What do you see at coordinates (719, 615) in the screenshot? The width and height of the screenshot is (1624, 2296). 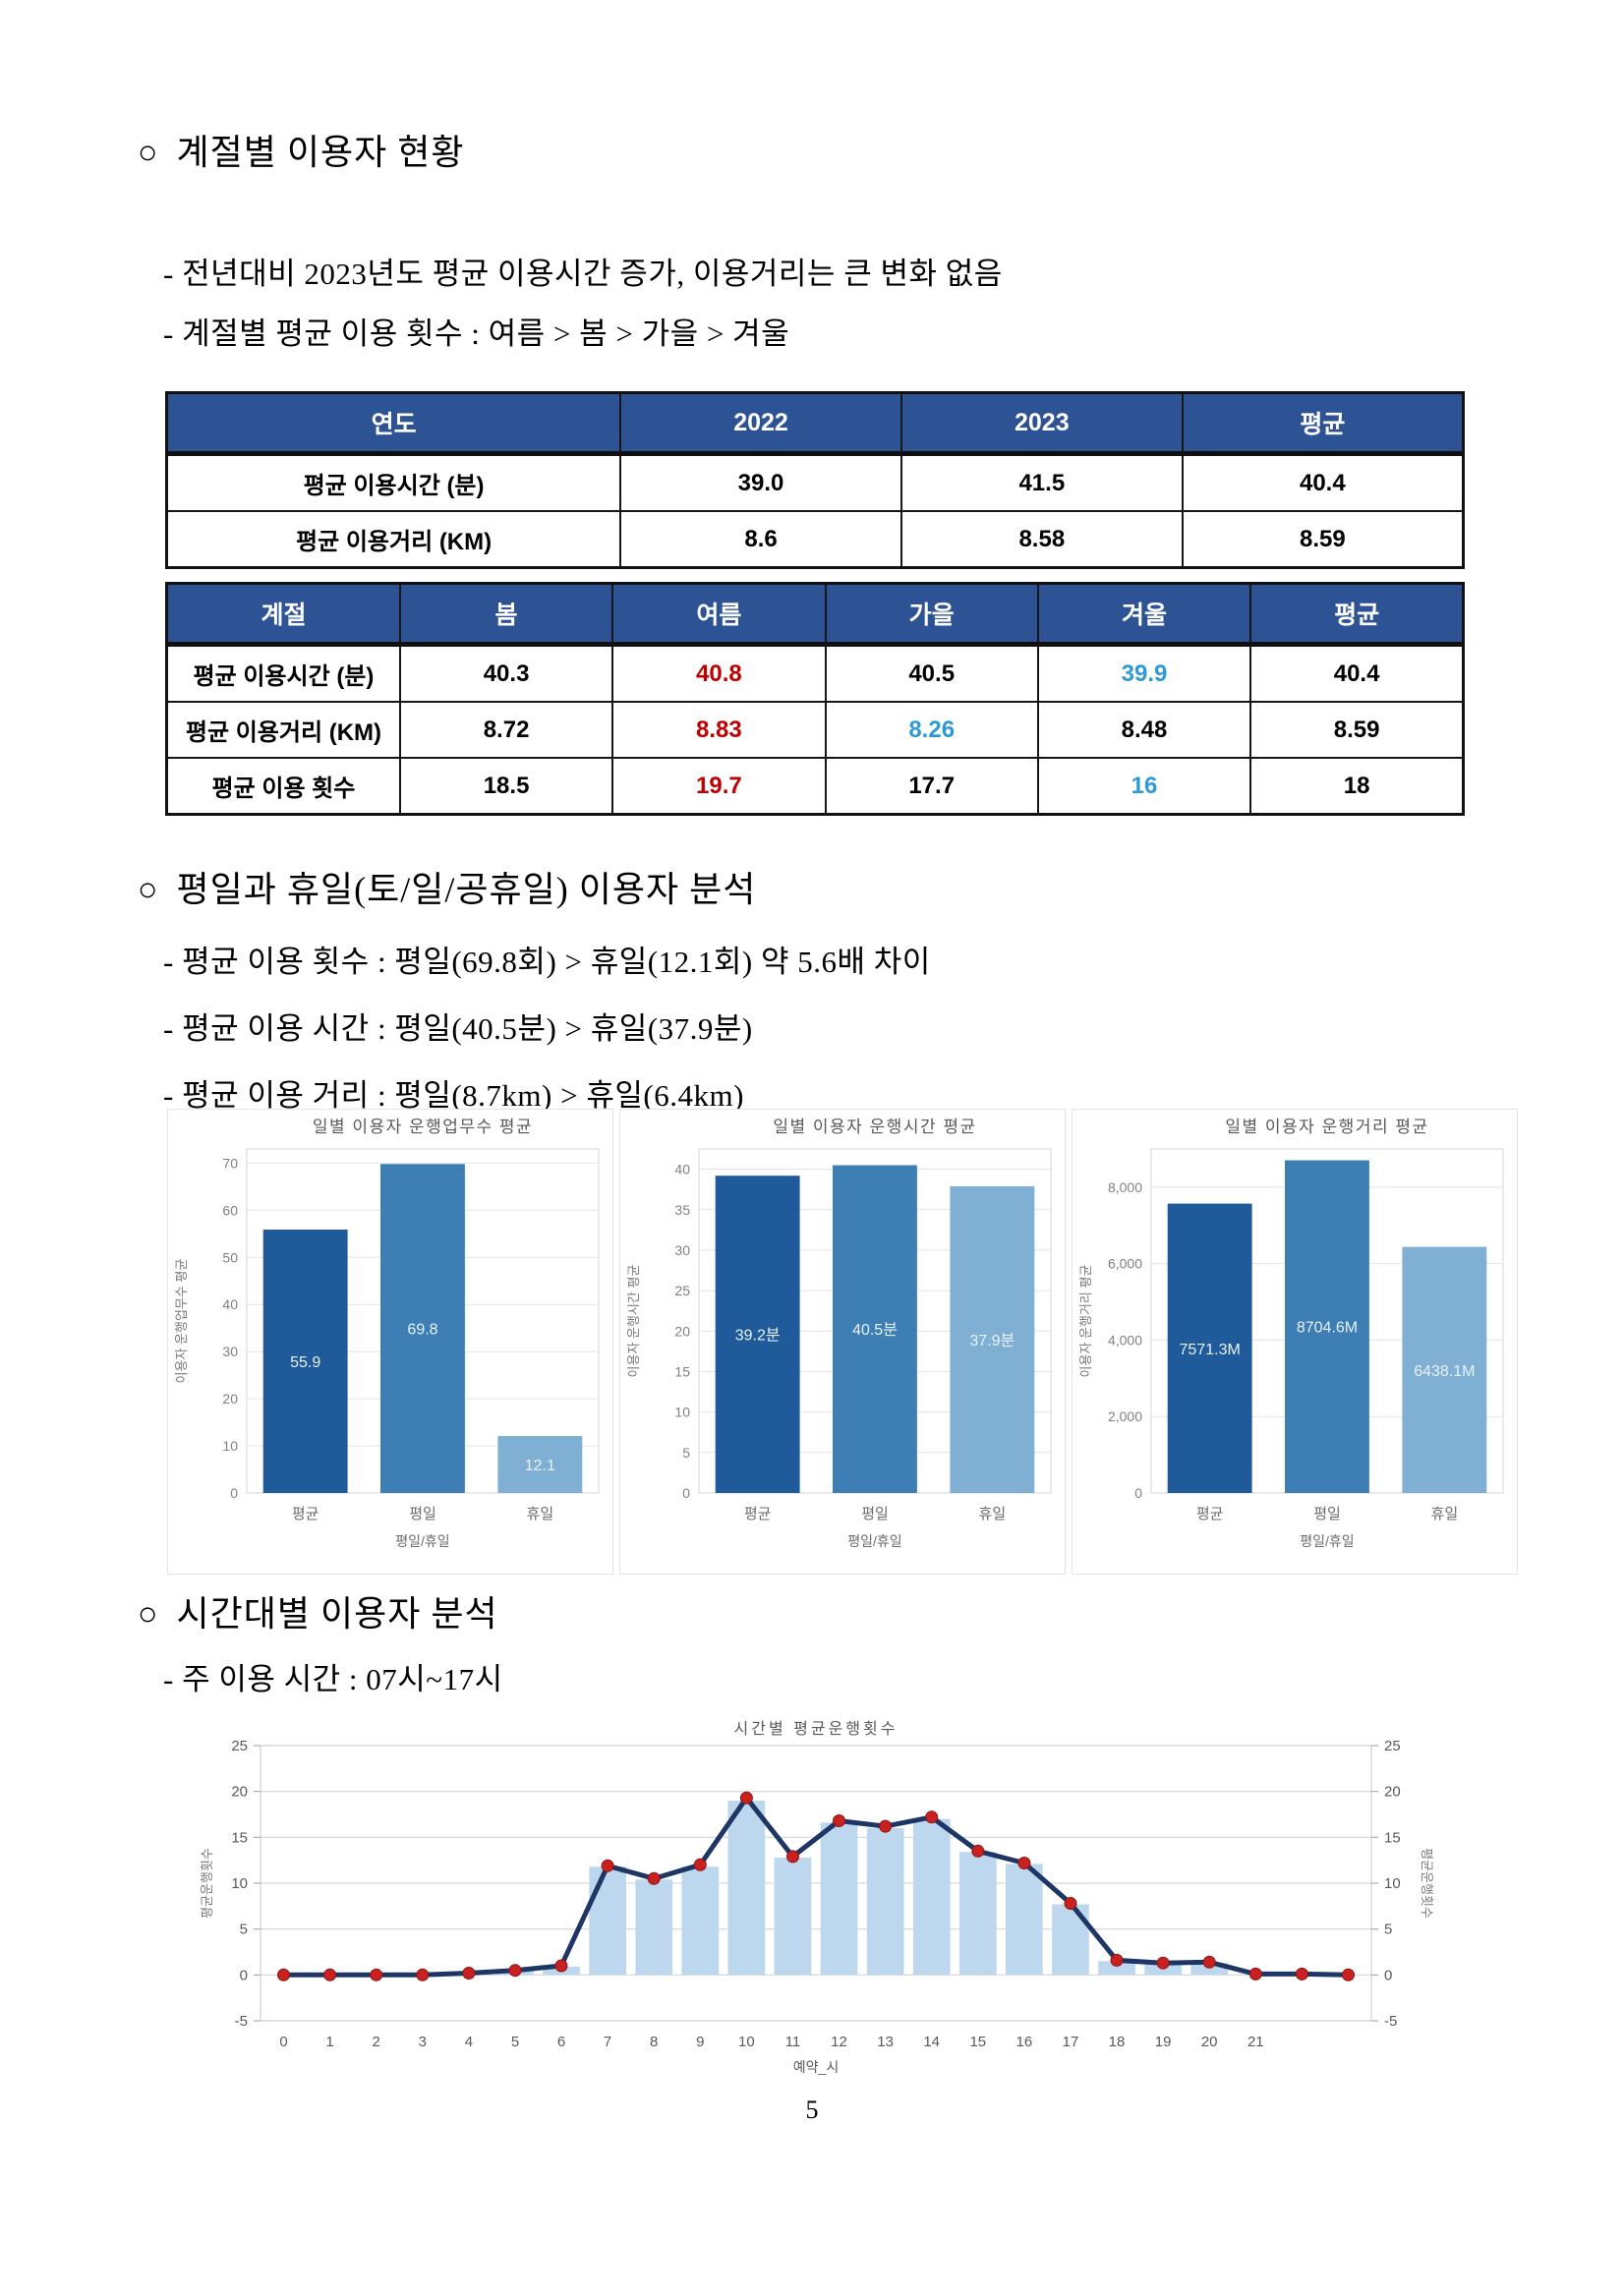 I see `table-header-cell: 여름` at bounding box center [719, 615].